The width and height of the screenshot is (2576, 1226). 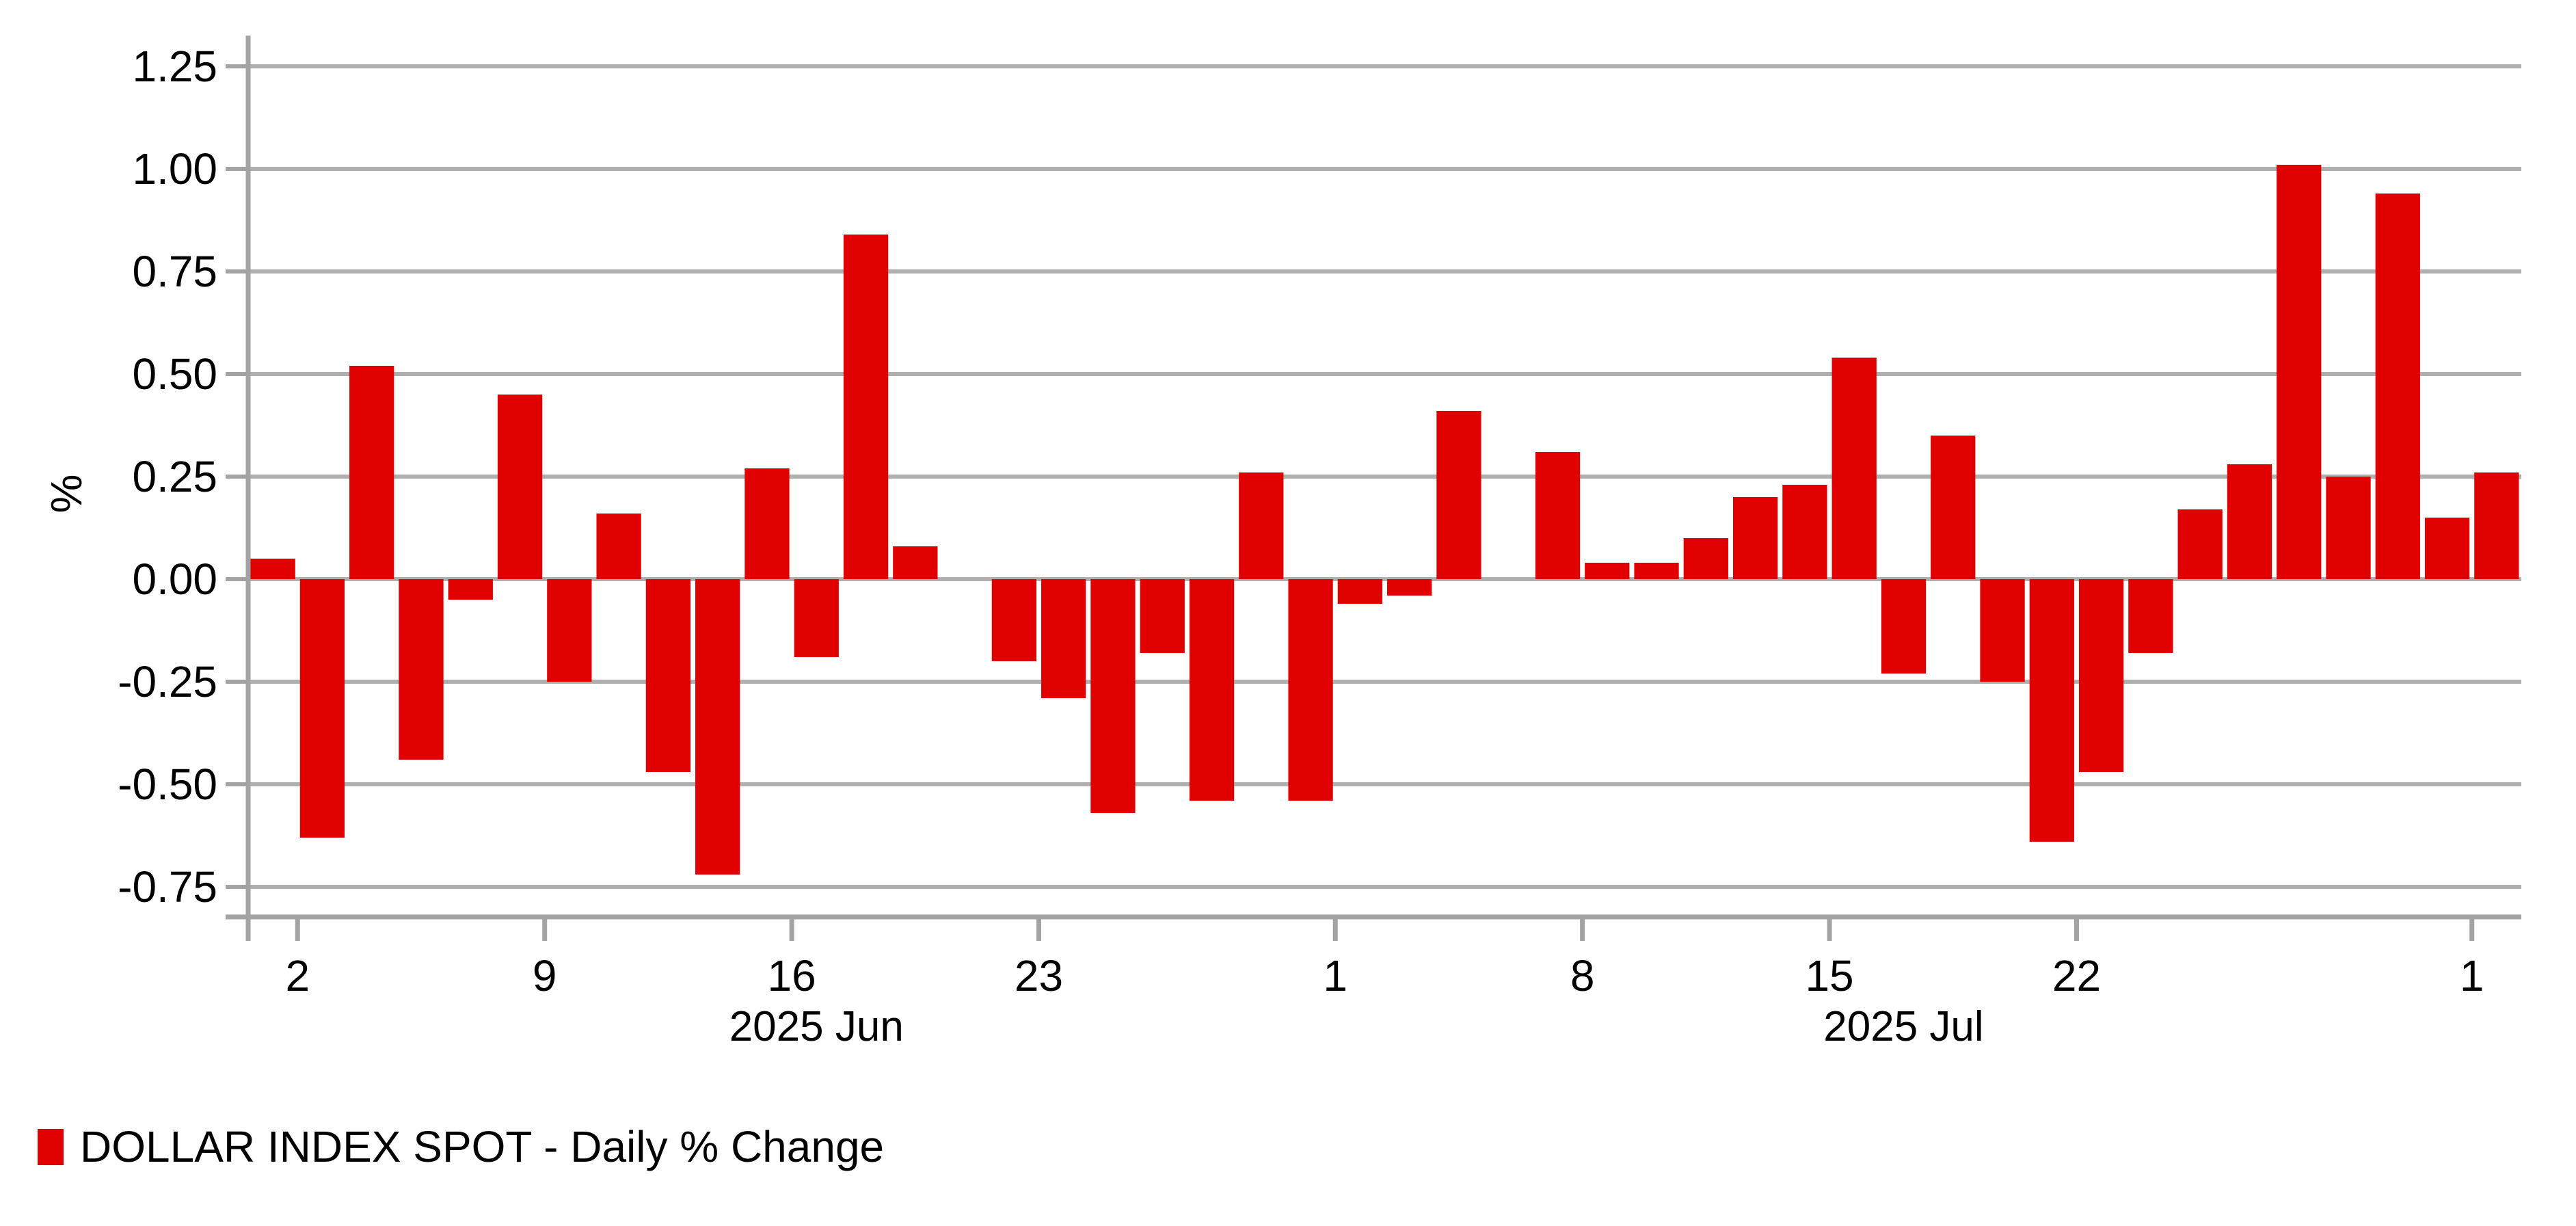 What do you see at coordinates (174, 271) in the screenshot?
I see `y-tick-label: 0.75` at bounding box center [174, 271].